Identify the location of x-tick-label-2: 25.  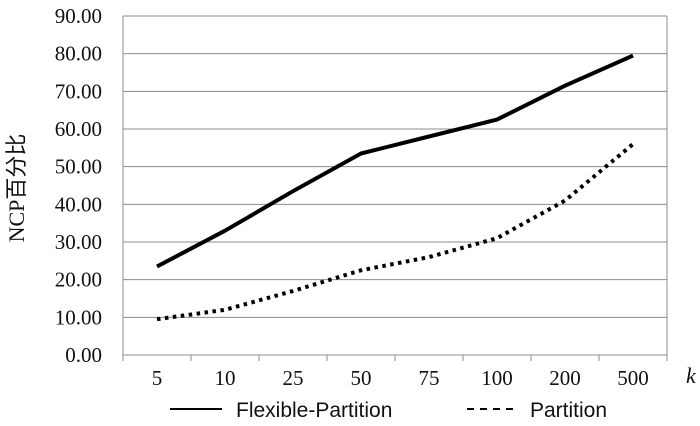
(293, 378).